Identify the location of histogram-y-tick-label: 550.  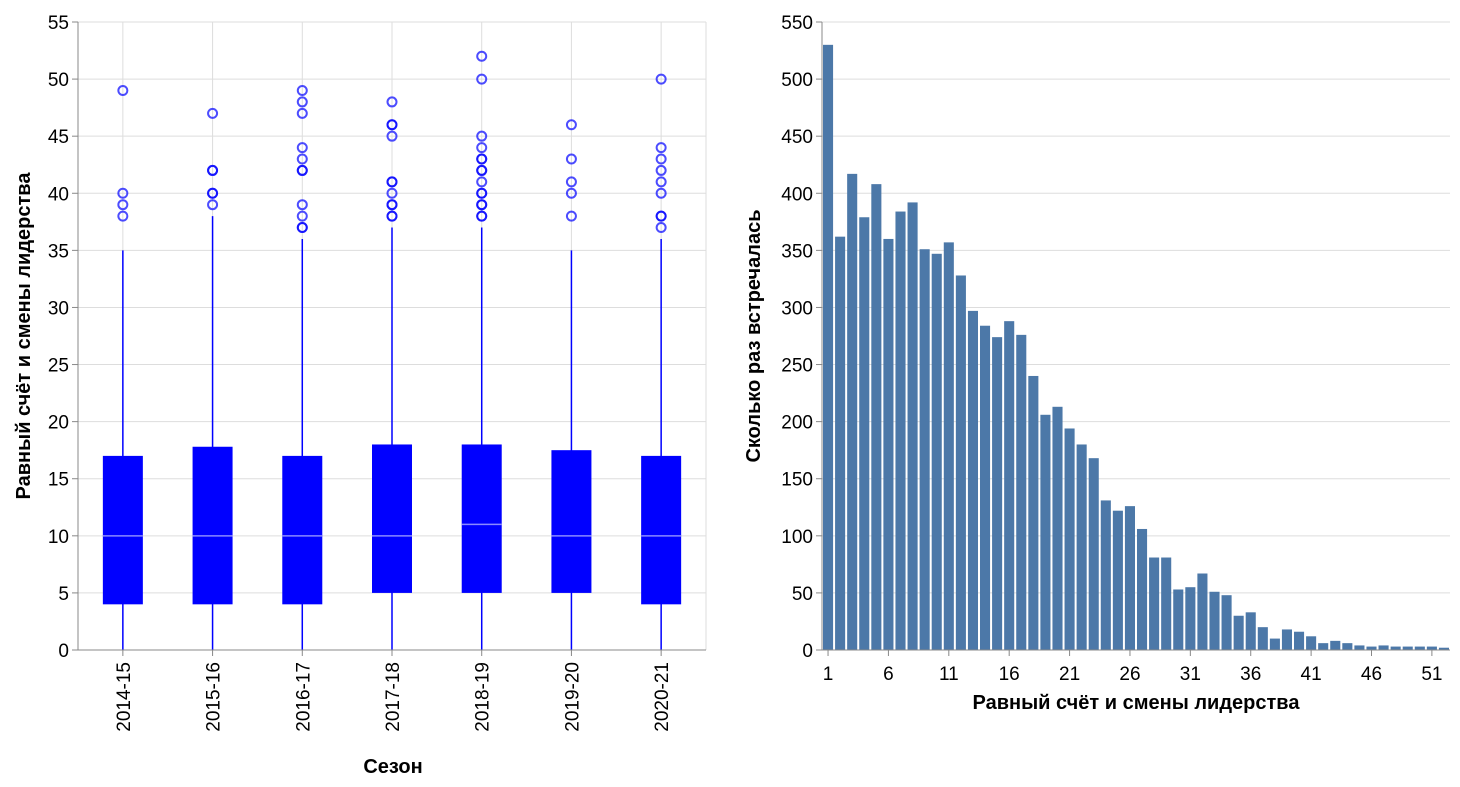
(797, 23).